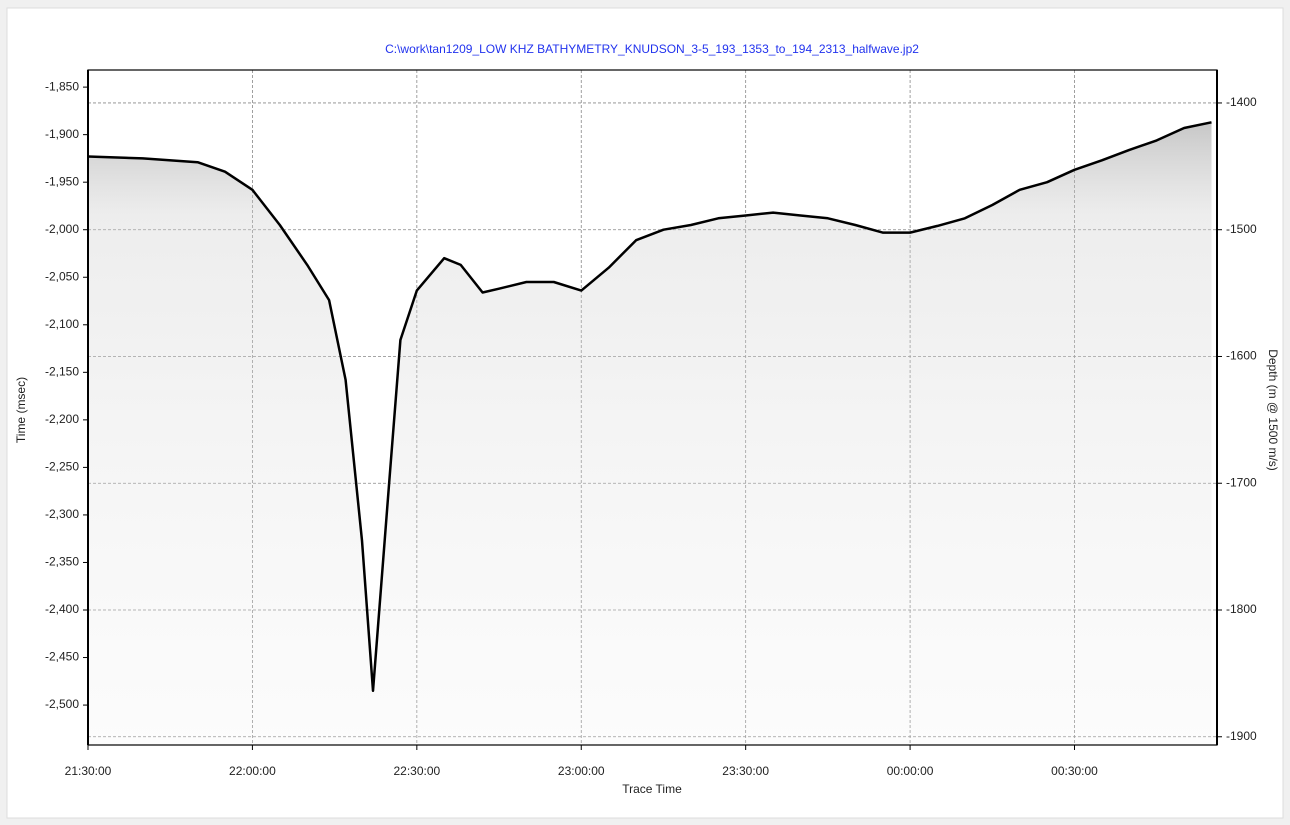  Describe the element at coordinates (1241, 482) in the screenshot. I see `y2-tick-label: -1700` at that location.